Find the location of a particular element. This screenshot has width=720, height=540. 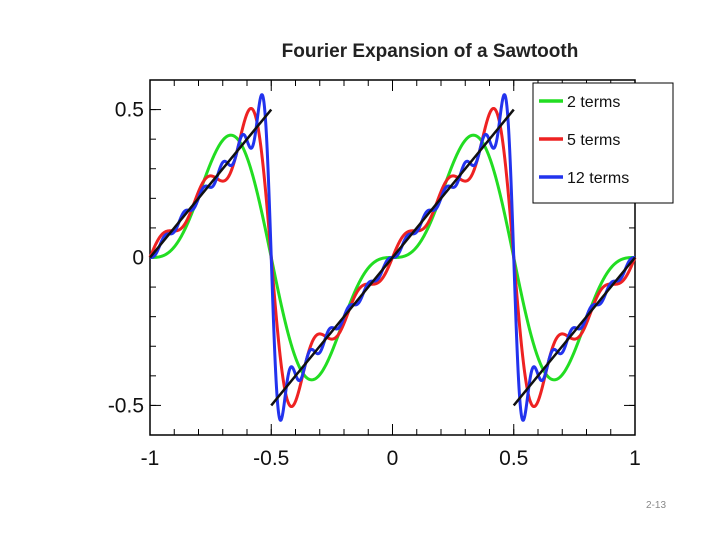

legend-box is located at coordinates (603, 143).